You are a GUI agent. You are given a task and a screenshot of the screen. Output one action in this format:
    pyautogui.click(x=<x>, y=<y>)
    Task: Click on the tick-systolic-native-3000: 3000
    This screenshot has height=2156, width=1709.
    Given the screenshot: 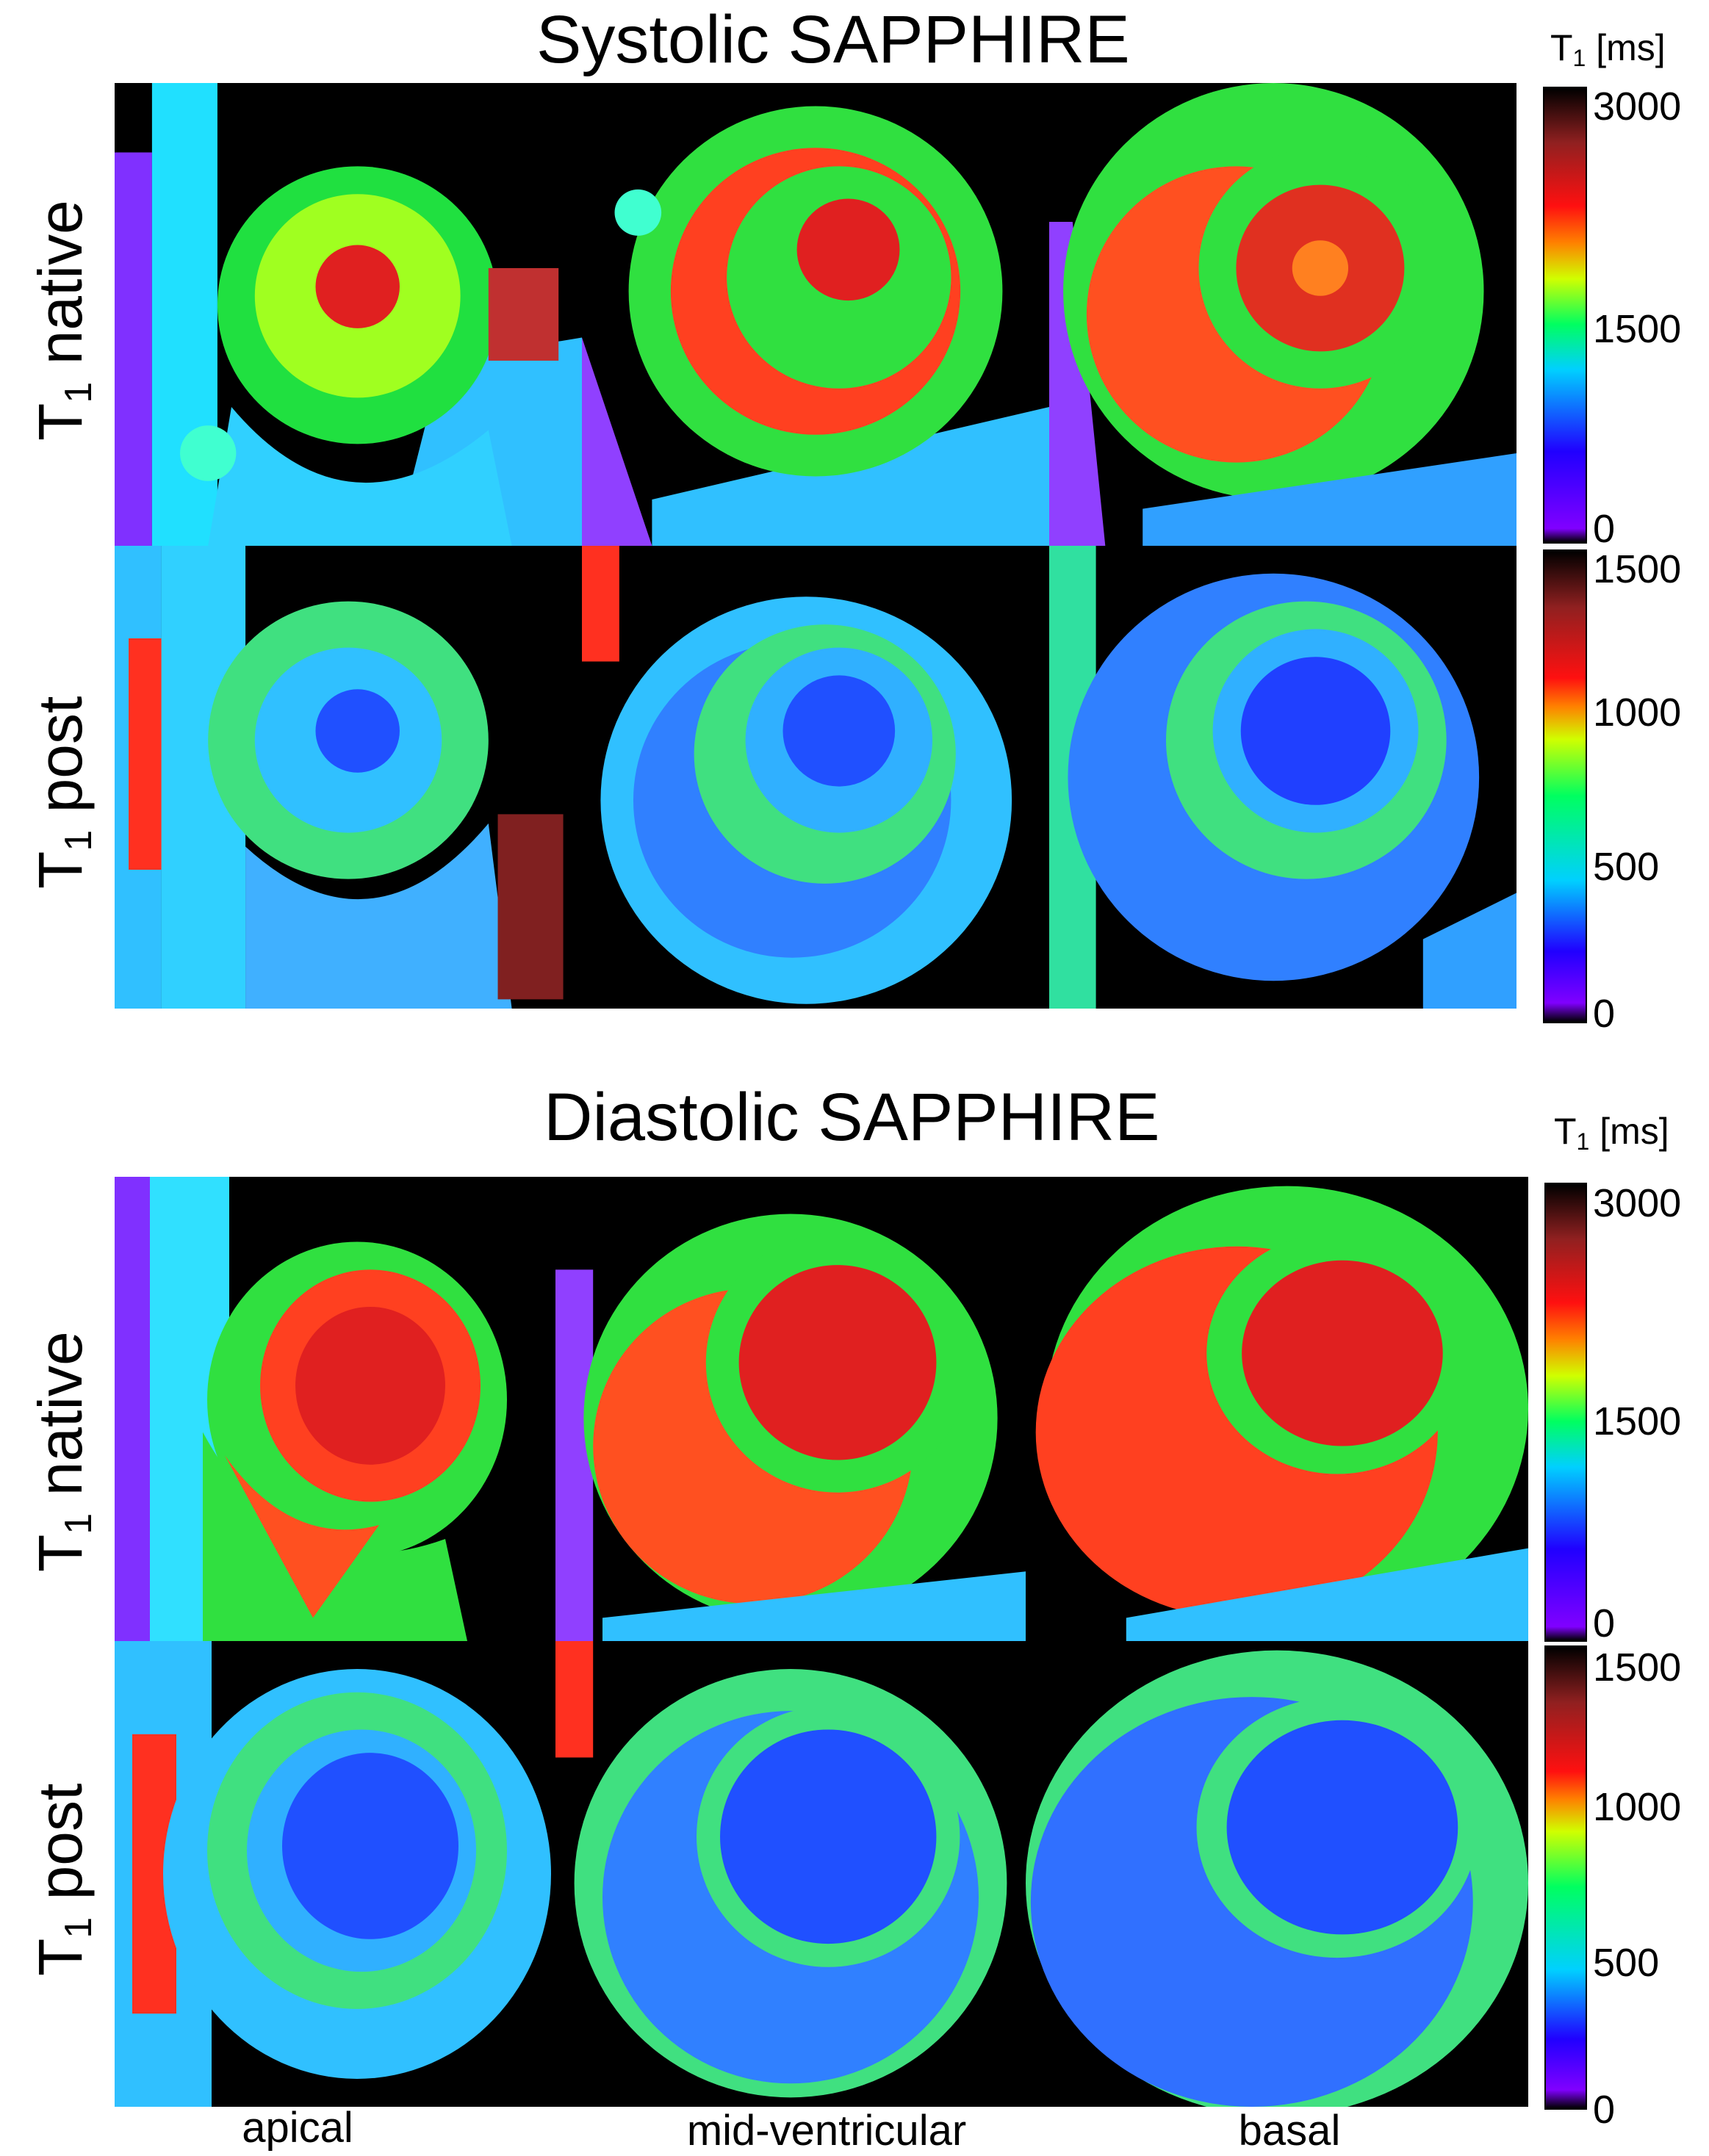 What is the action you would take?
    pyautogui.click(x=1637, y=106)
    